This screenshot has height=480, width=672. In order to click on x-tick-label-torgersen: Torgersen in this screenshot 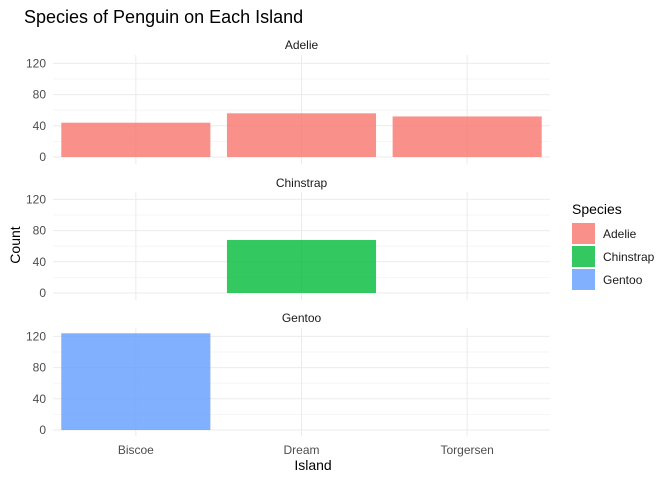, I will do `click(466, 450)`.